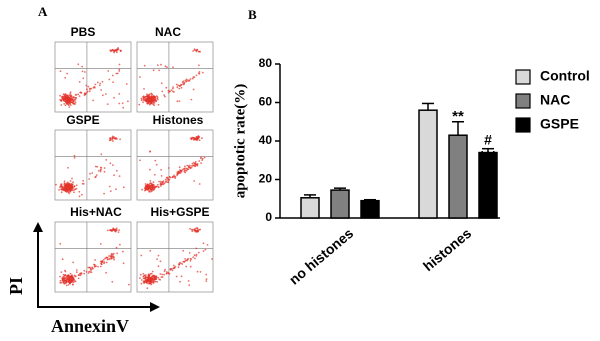 This screenshot has width=600, height=341. What do you see at coordinates (458, 116) in the screenshot?
I see `annotation: **` at bounding box center [458, 116].